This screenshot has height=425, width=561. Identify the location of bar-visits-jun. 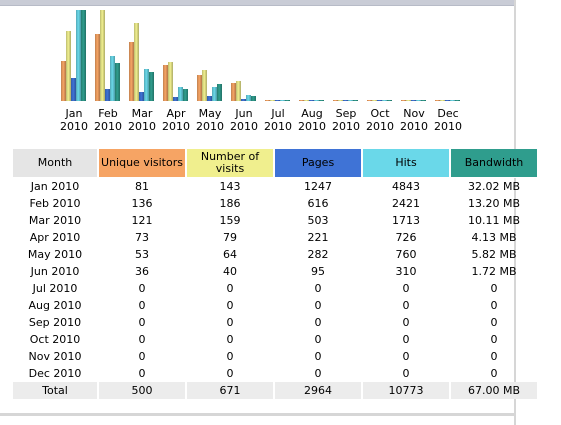
(238, 91).